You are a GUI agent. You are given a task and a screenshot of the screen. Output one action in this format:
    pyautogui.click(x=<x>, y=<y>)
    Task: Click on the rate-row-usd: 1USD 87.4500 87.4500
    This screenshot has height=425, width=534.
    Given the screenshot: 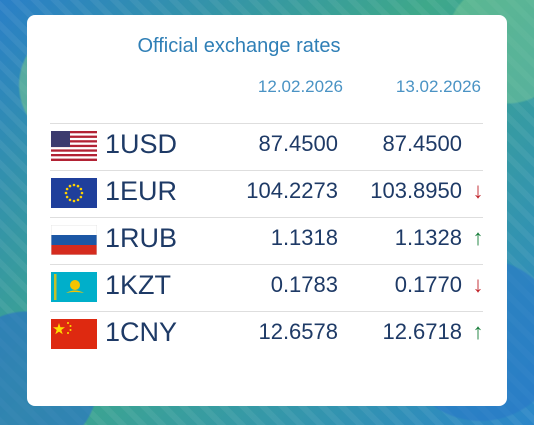 What is the action you would take?
    pyautogui.click(x=266, y=147)
    